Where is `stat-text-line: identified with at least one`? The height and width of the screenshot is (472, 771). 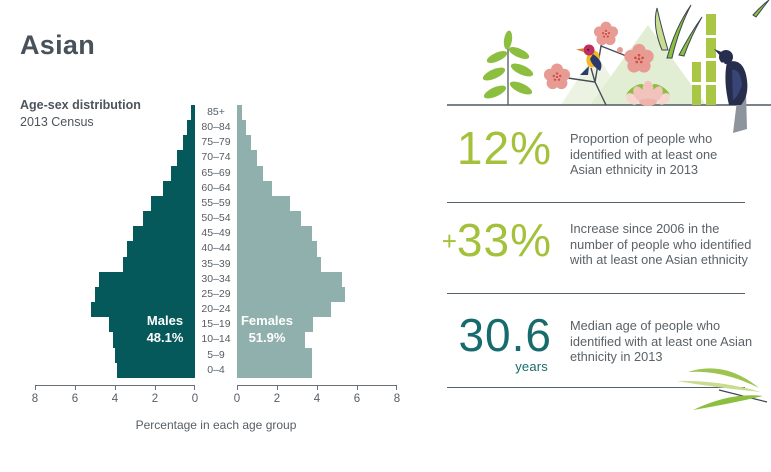
stat-text-line: identified with at least one is located at coordinates (644, 154).